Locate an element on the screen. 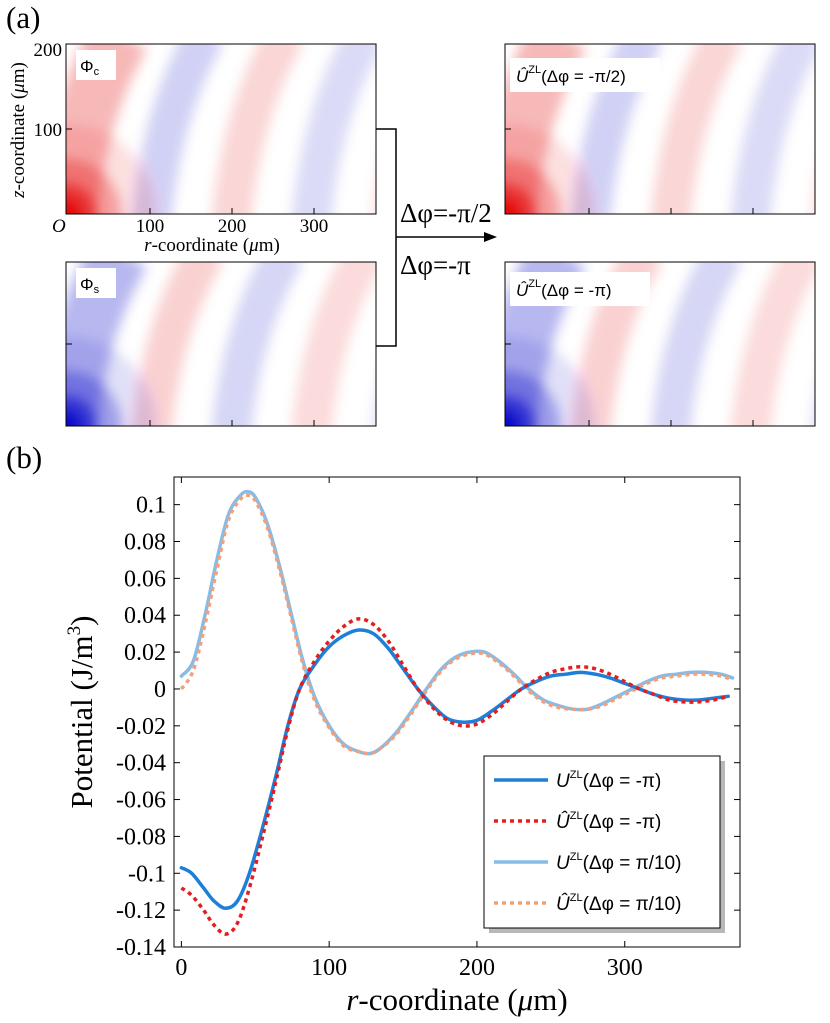 The width and height of the screenshot is (830, 1023). label-u-hat-pi: ÛZL(Δφ = -π) is located at coordinates (580, 289).